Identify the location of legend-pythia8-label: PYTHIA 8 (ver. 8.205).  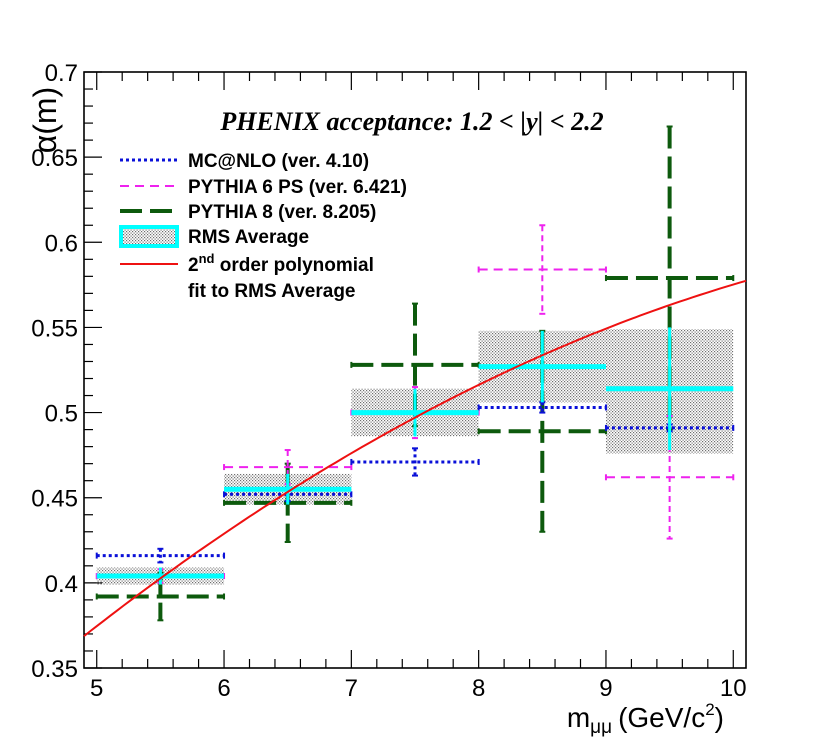
(282, 212).